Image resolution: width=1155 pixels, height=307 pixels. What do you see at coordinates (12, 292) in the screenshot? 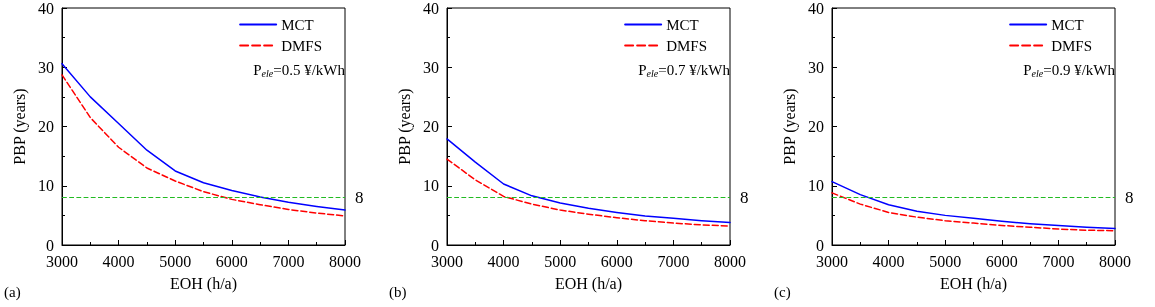
I see `text: (a)` at bounding box center [12, 292].